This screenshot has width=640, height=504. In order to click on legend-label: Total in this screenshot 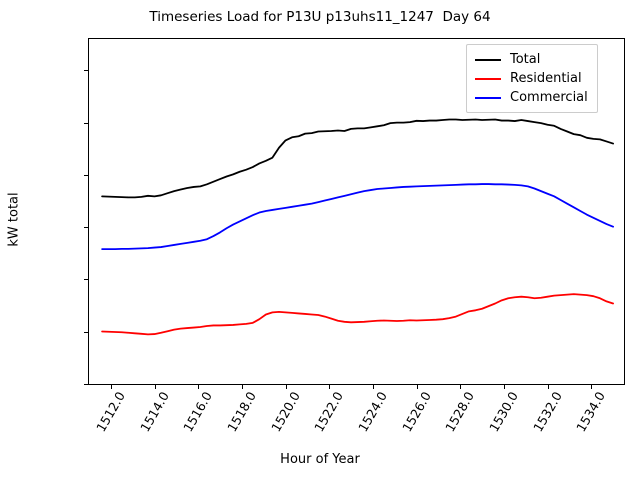, I will do `click(525, 59)`.